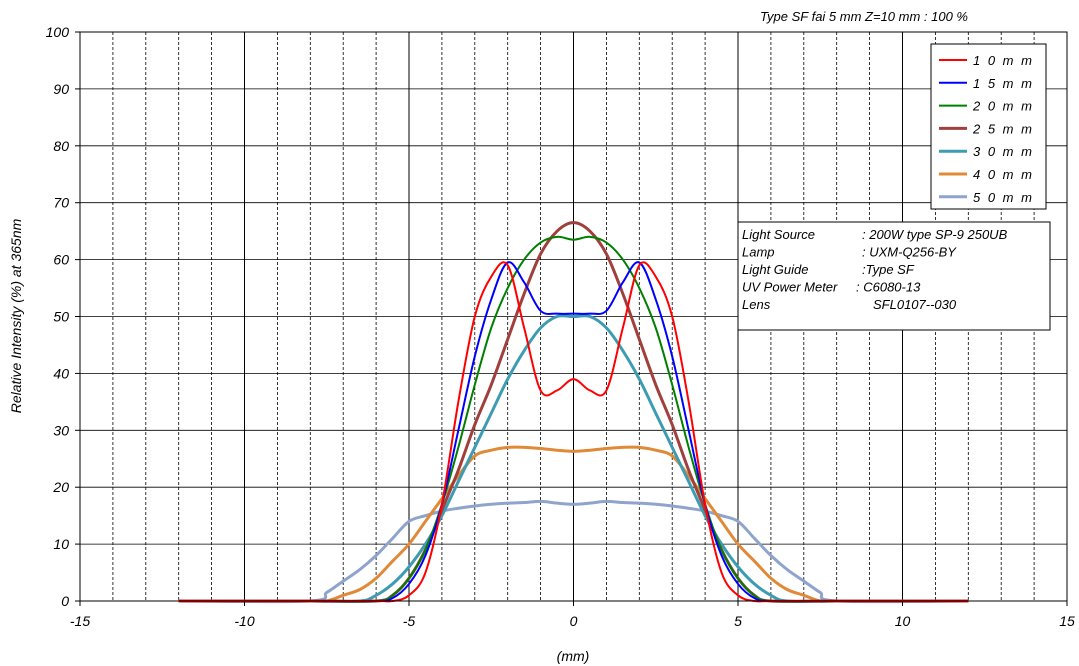 Image resolution: width=1079 pixels, height=666 pixels. I want to click on legend-label: 2 0 m m, so click(1003, 106).